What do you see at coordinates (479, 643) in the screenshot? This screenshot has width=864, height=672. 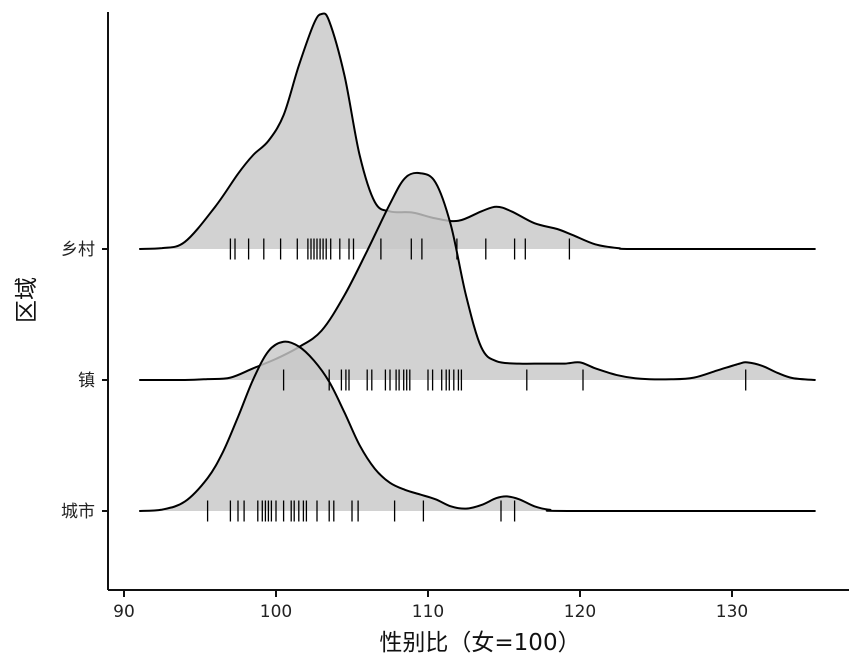 I see `x-axis-title: 性别比（女=100）` at bounding box center [479, 643].